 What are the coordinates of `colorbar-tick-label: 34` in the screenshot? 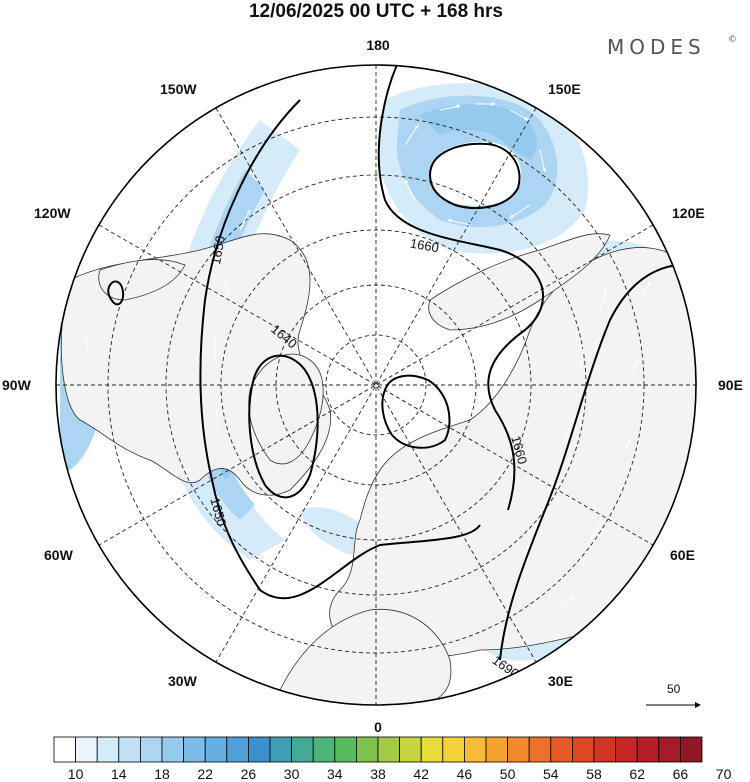 It's located at (335, 774).